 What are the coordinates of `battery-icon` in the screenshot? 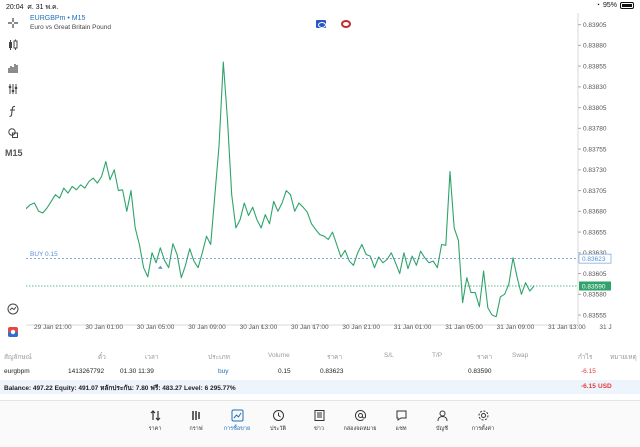 It's located at (627, 5).